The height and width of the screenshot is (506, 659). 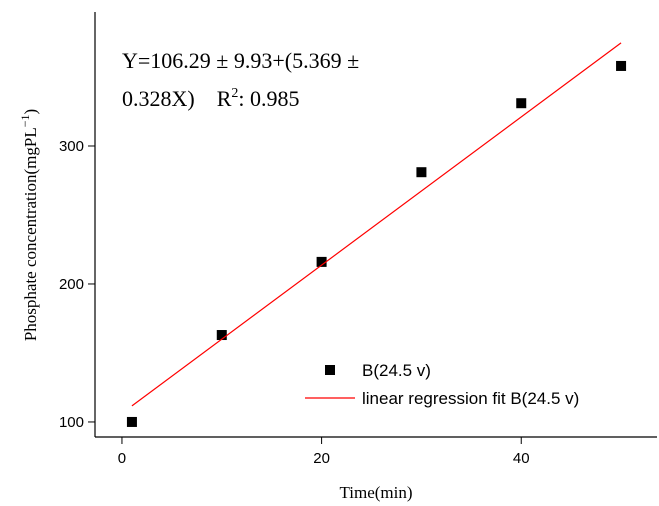 I want to click on legend-label: linear regression fit B(24.5 v), so click(x=470, y=398).